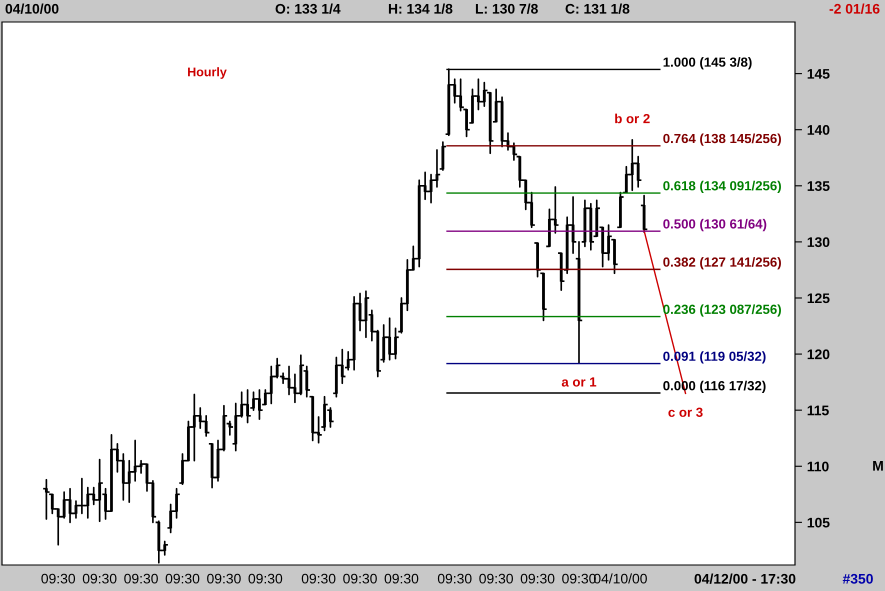 Image resolution: width=885 pixels, height=591 pixels. I want to click on text: -2 01/16, so click(855, 9).